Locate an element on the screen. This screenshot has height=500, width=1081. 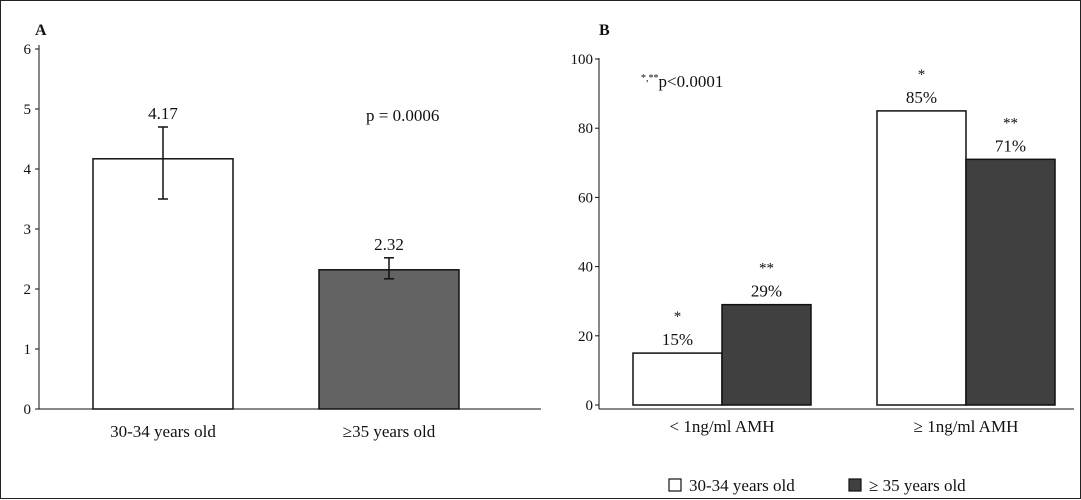
y-tick-label: 4 is located at coordinates (28, 170).